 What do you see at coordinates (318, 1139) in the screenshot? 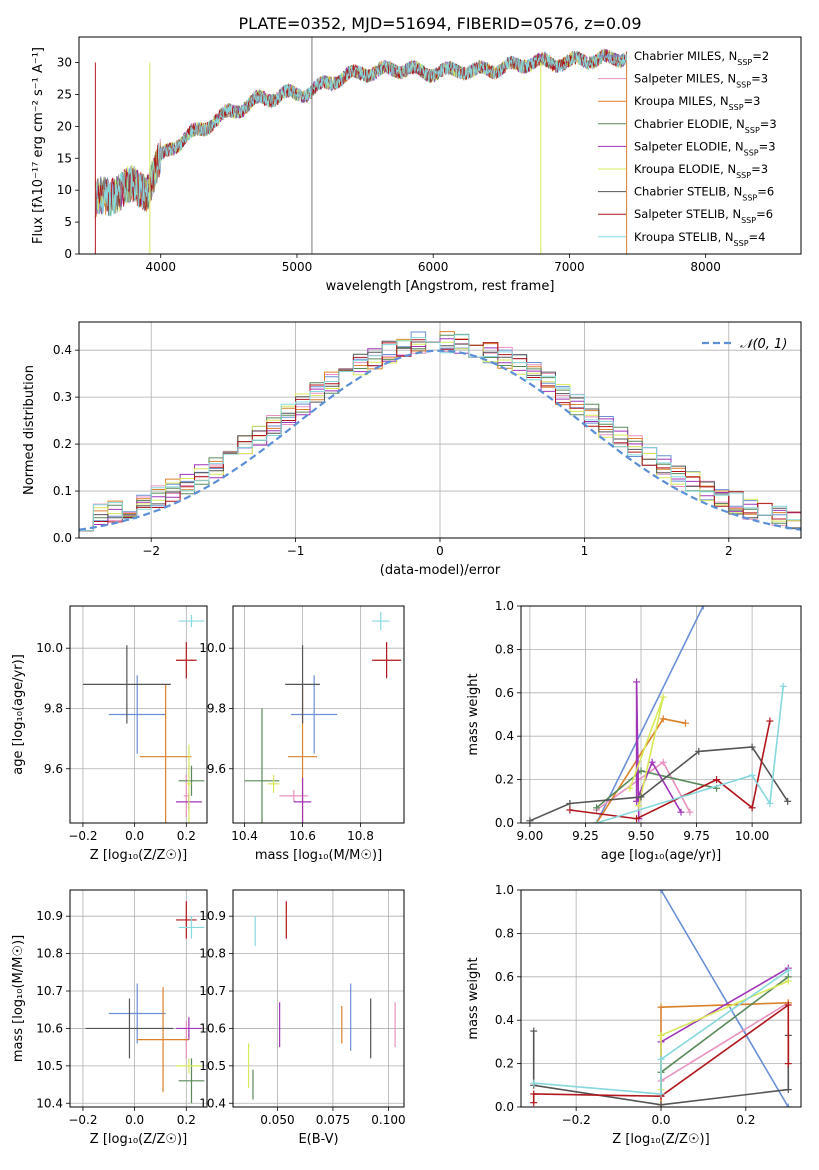
I see `x-axis-label: E(B-V)` at bounding box center [318, 1139].